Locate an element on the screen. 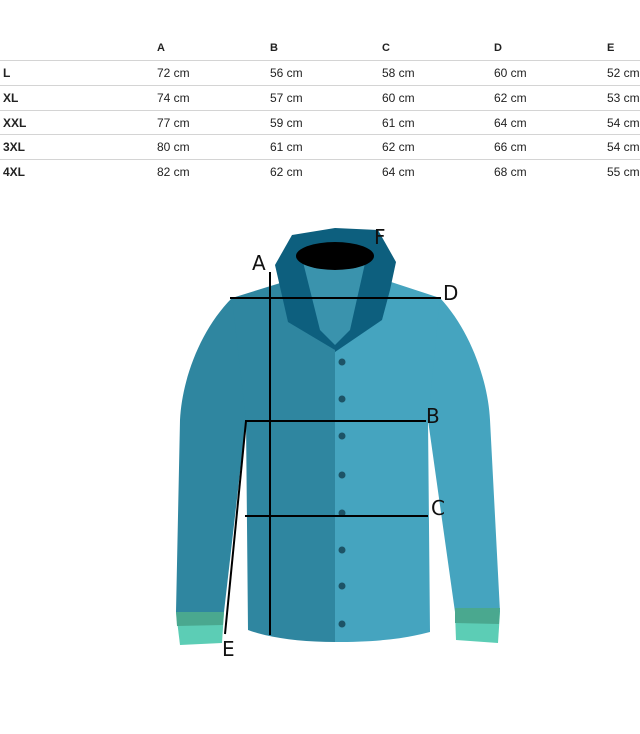 This screenshot has width=640, height=734. measure-line-e is located at coordinates (235, 527).